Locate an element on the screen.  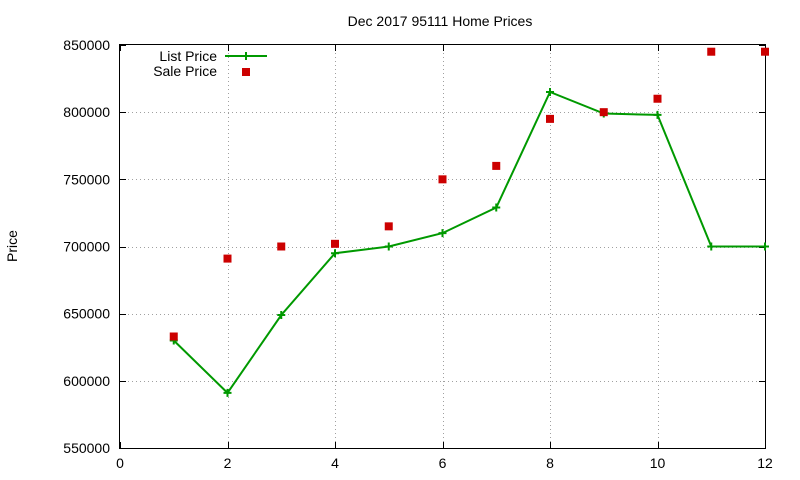
x-tick-label: 0 is located at coordinates (120, 463).